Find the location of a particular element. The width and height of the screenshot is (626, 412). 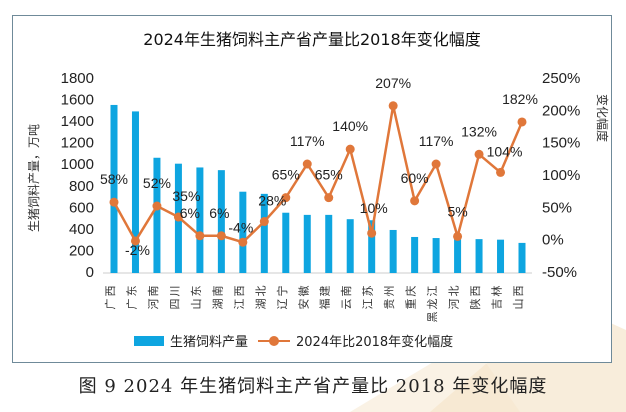

category-char: 北 is located at coordinates (454, 291).